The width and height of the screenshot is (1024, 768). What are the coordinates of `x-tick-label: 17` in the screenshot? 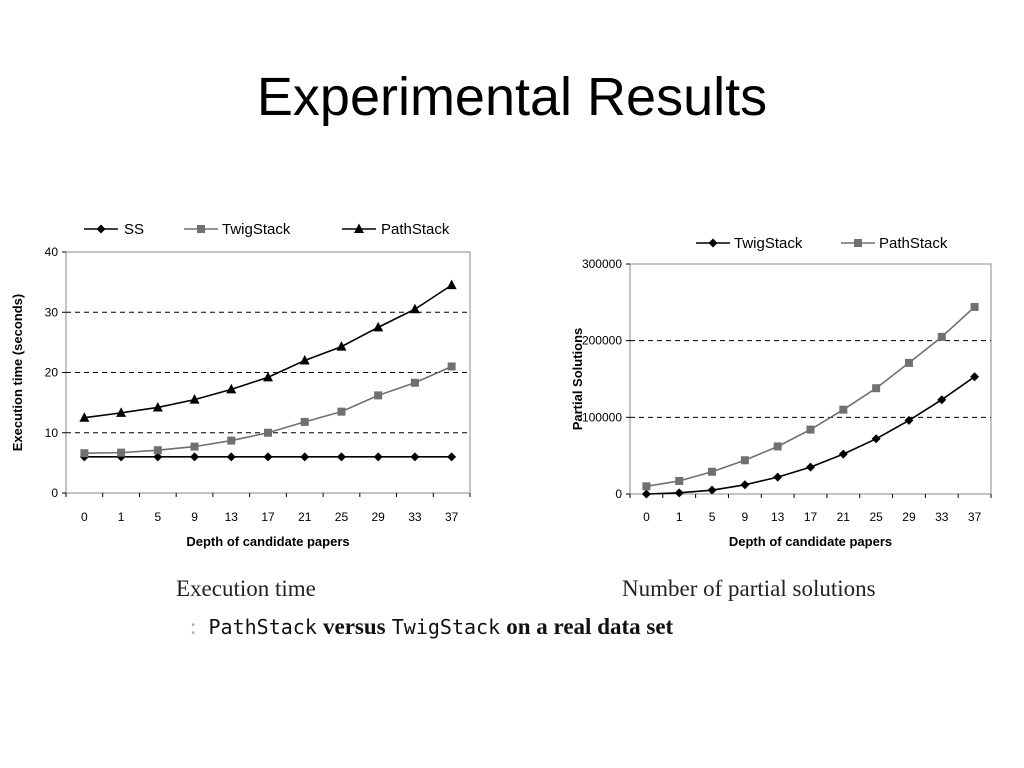 It's located at (811, 517).